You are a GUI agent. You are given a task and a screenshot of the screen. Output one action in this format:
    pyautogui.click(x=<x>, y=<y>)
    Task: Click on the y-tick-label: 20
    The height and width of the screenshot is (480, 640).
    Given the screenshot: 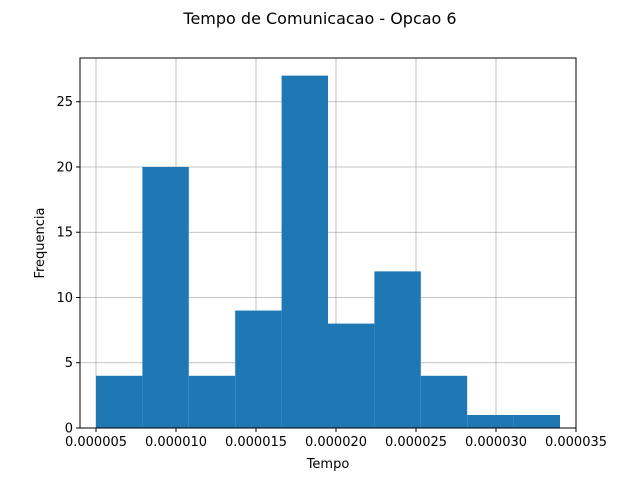 What is the action you would take?
    pyautogui.click(x=64, y=167)
    